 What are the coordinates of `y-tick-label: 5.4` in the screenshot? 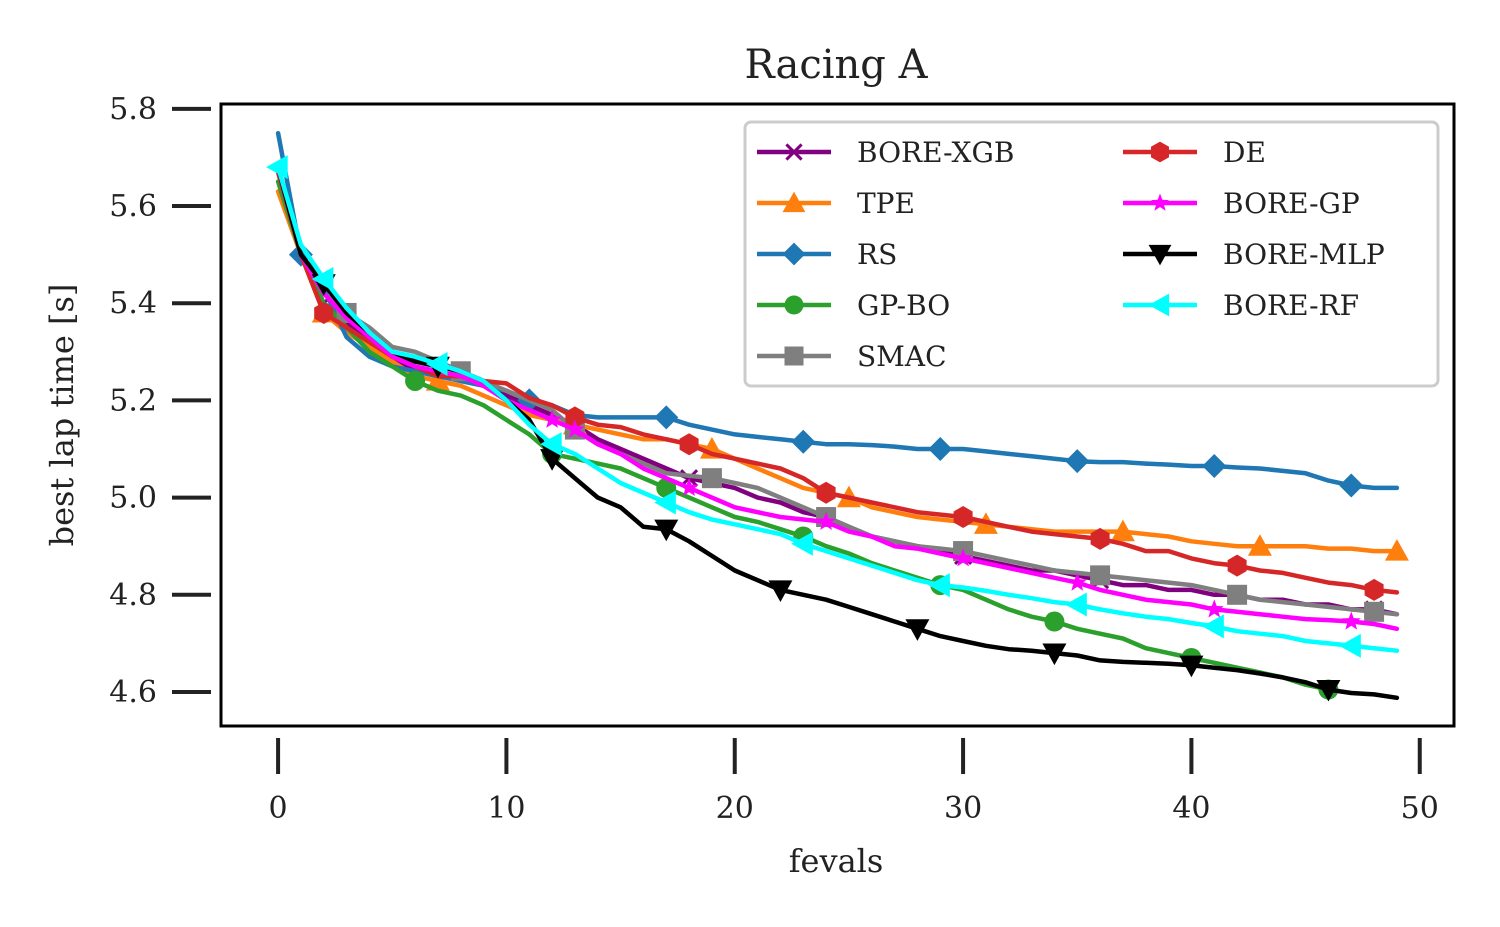 It's located at (133, 303).